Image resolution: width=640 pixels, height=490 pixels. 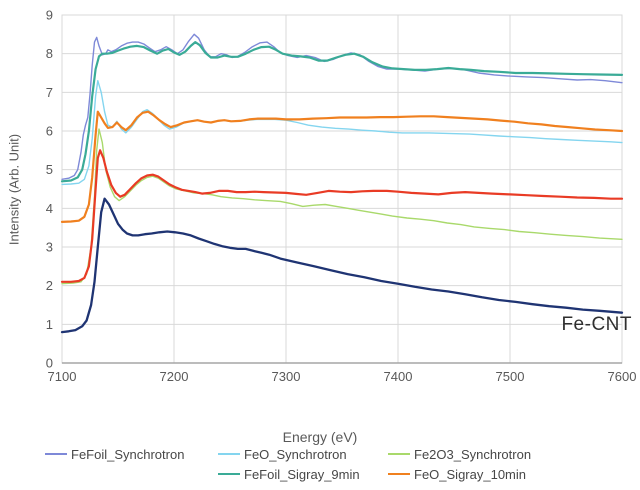 I want to click on y-tick-label: 8, so click(x=49, y=53).